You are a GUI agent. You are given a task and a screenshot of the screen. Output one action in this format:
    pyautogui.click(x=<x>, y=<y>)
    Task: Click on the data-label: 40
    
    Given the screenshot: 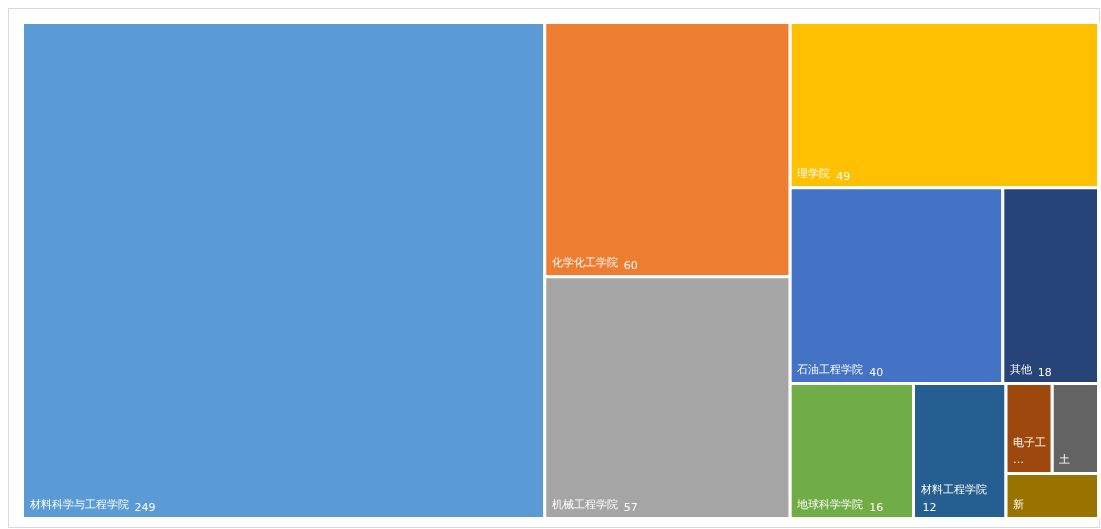 What is the action you would take?
    pyautogui.click(x=876, y=372)
    